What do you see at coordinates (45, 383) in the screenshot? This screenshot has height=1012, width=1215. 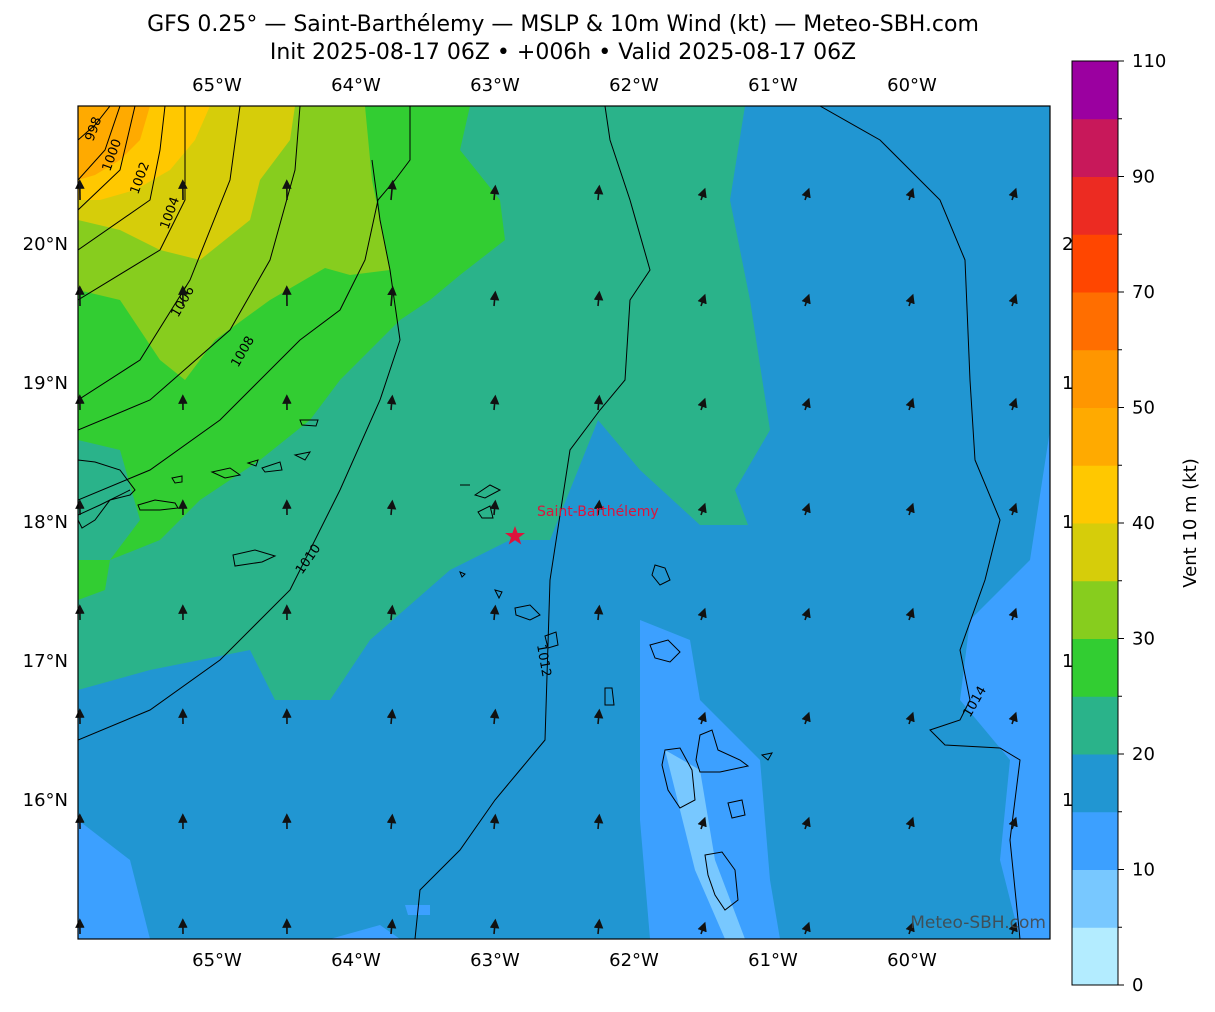 I see `lat-tick-19: 19°N` at bounding box center [45, 383].